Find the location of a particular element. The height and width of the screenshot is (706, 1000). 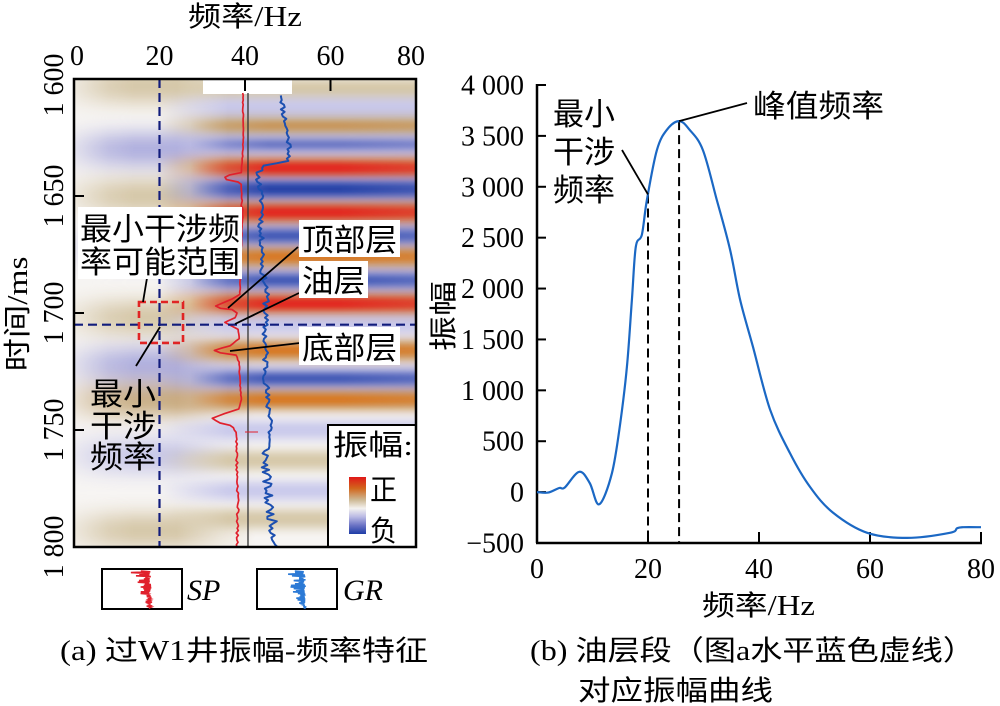

panel-a-x-tick-labels: 0 20 40 60 80 is located at coordinates (247, 56).